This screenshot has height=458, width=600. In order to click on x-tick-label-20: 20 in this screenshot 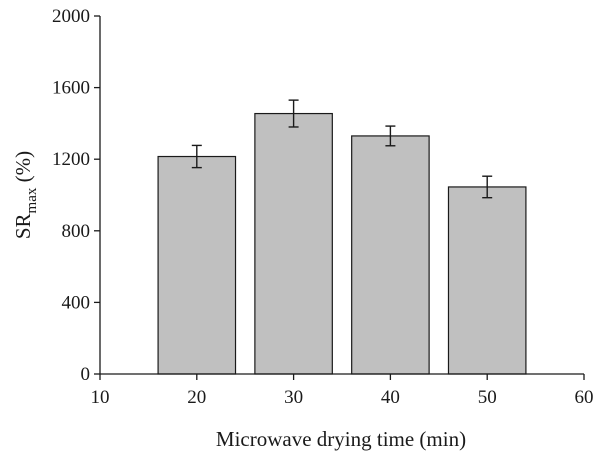, I will do `click(196, 397)`.